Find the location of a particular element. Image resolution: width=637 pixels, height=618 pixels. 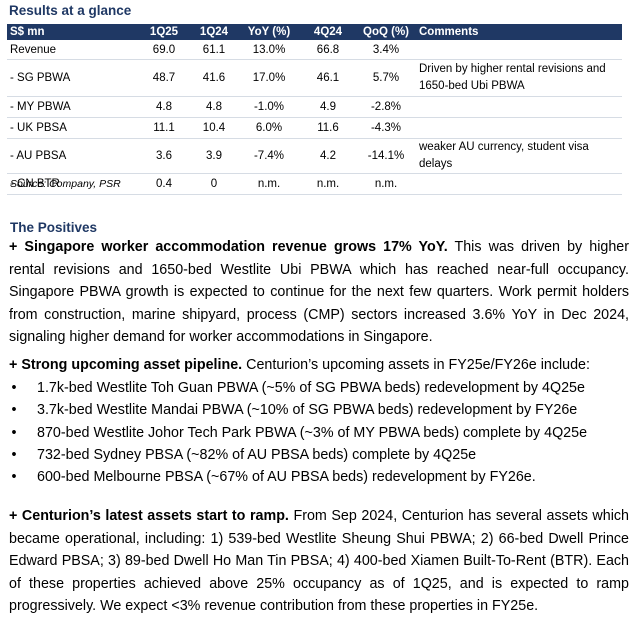

cell-1q25: 48.7 is located at coordinates (164, 78).